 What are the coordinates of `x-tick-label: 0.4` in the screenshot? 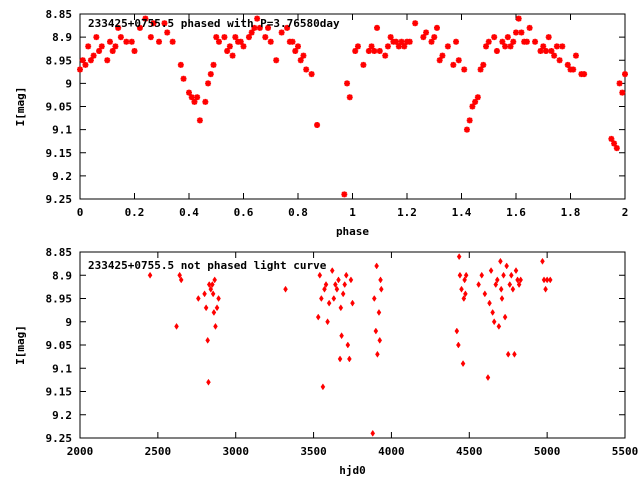 It's located at (189, 212).